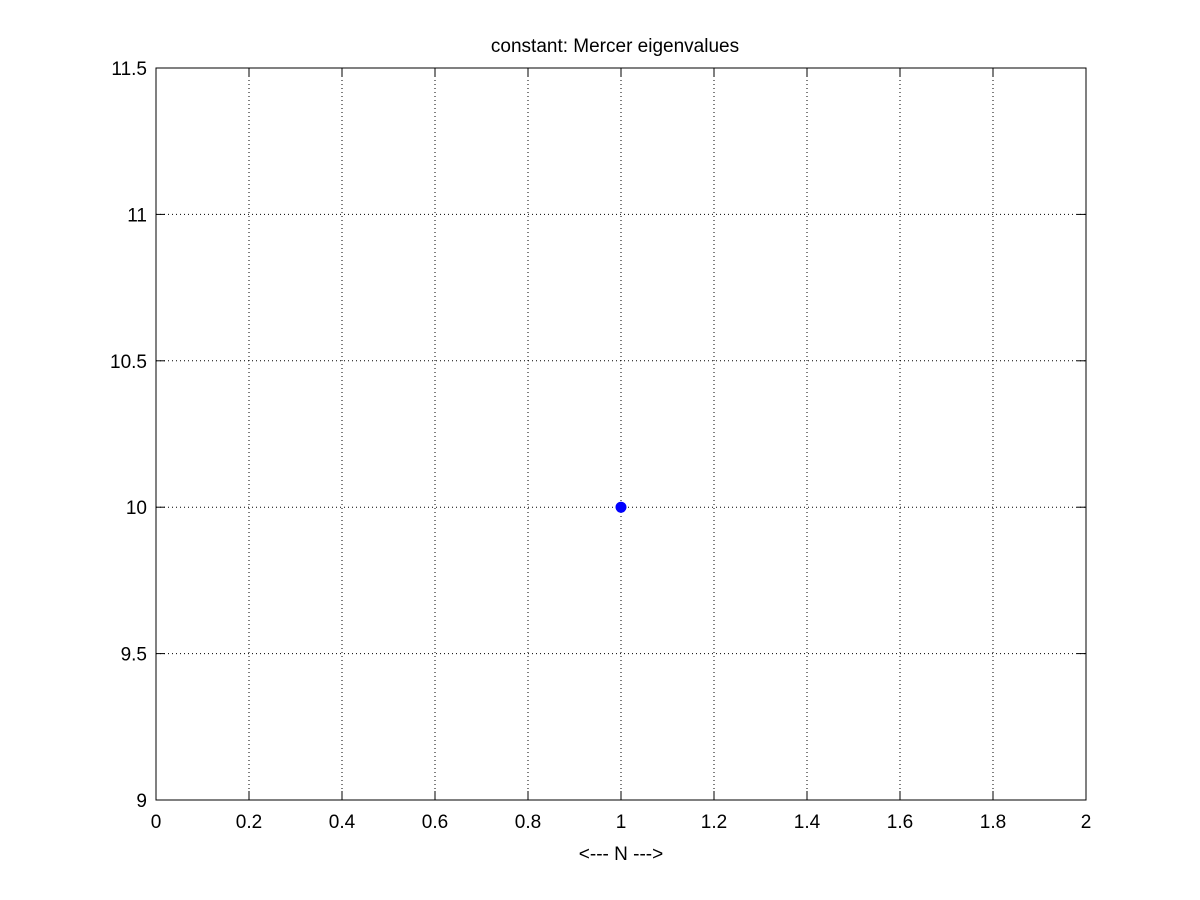  I want to click on x-axis-label: <--- N --->, so click(621, 854).